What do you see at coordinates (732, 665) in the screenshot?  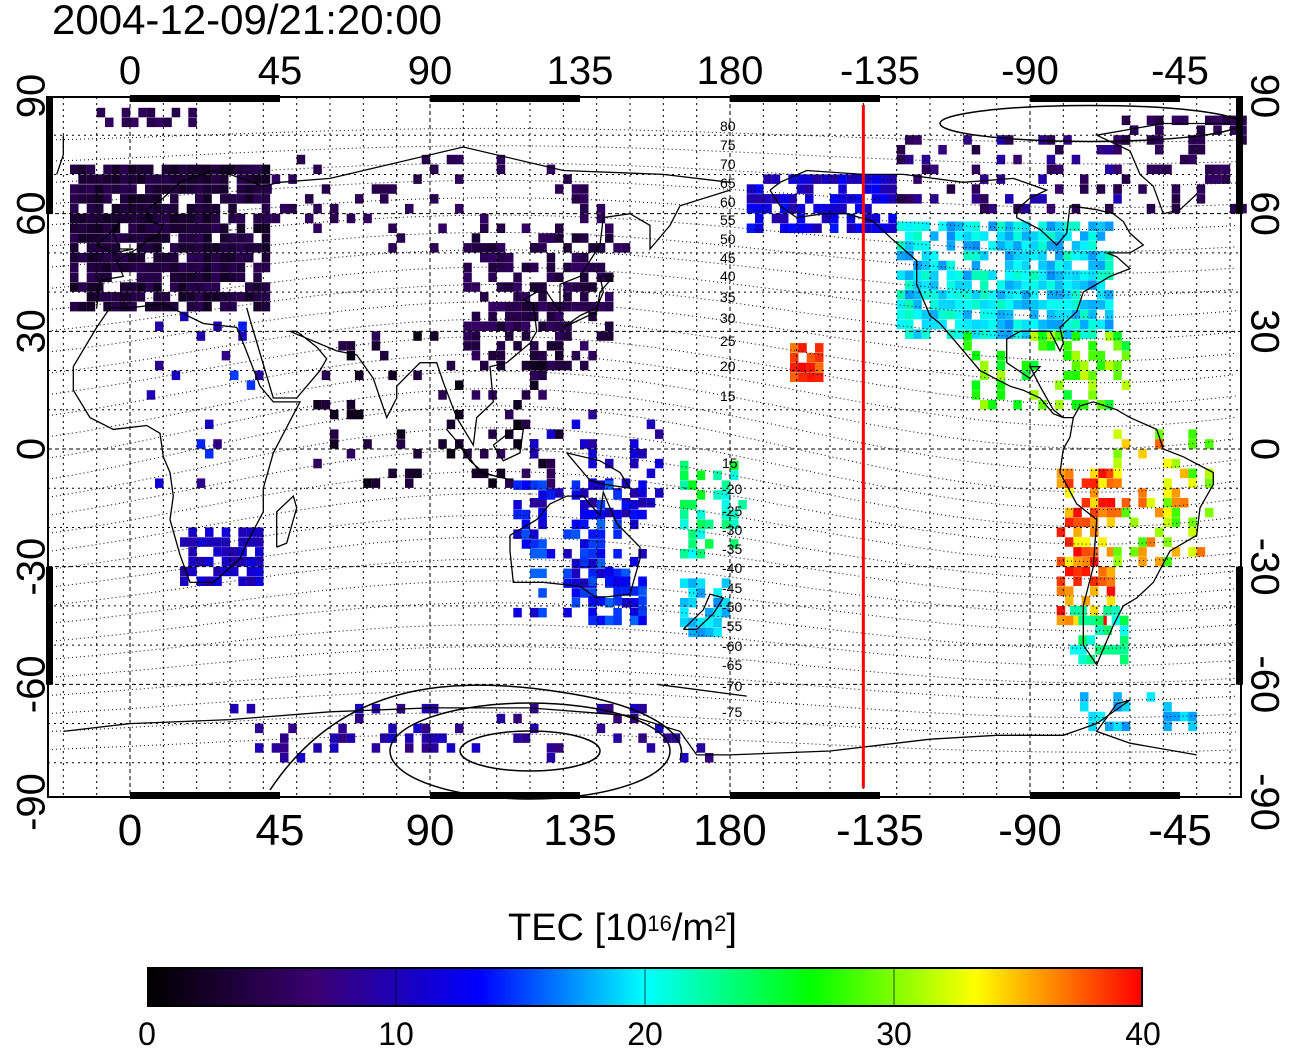 I see `magnetic-latitude-label: -65` at bounding box center [732, 665].